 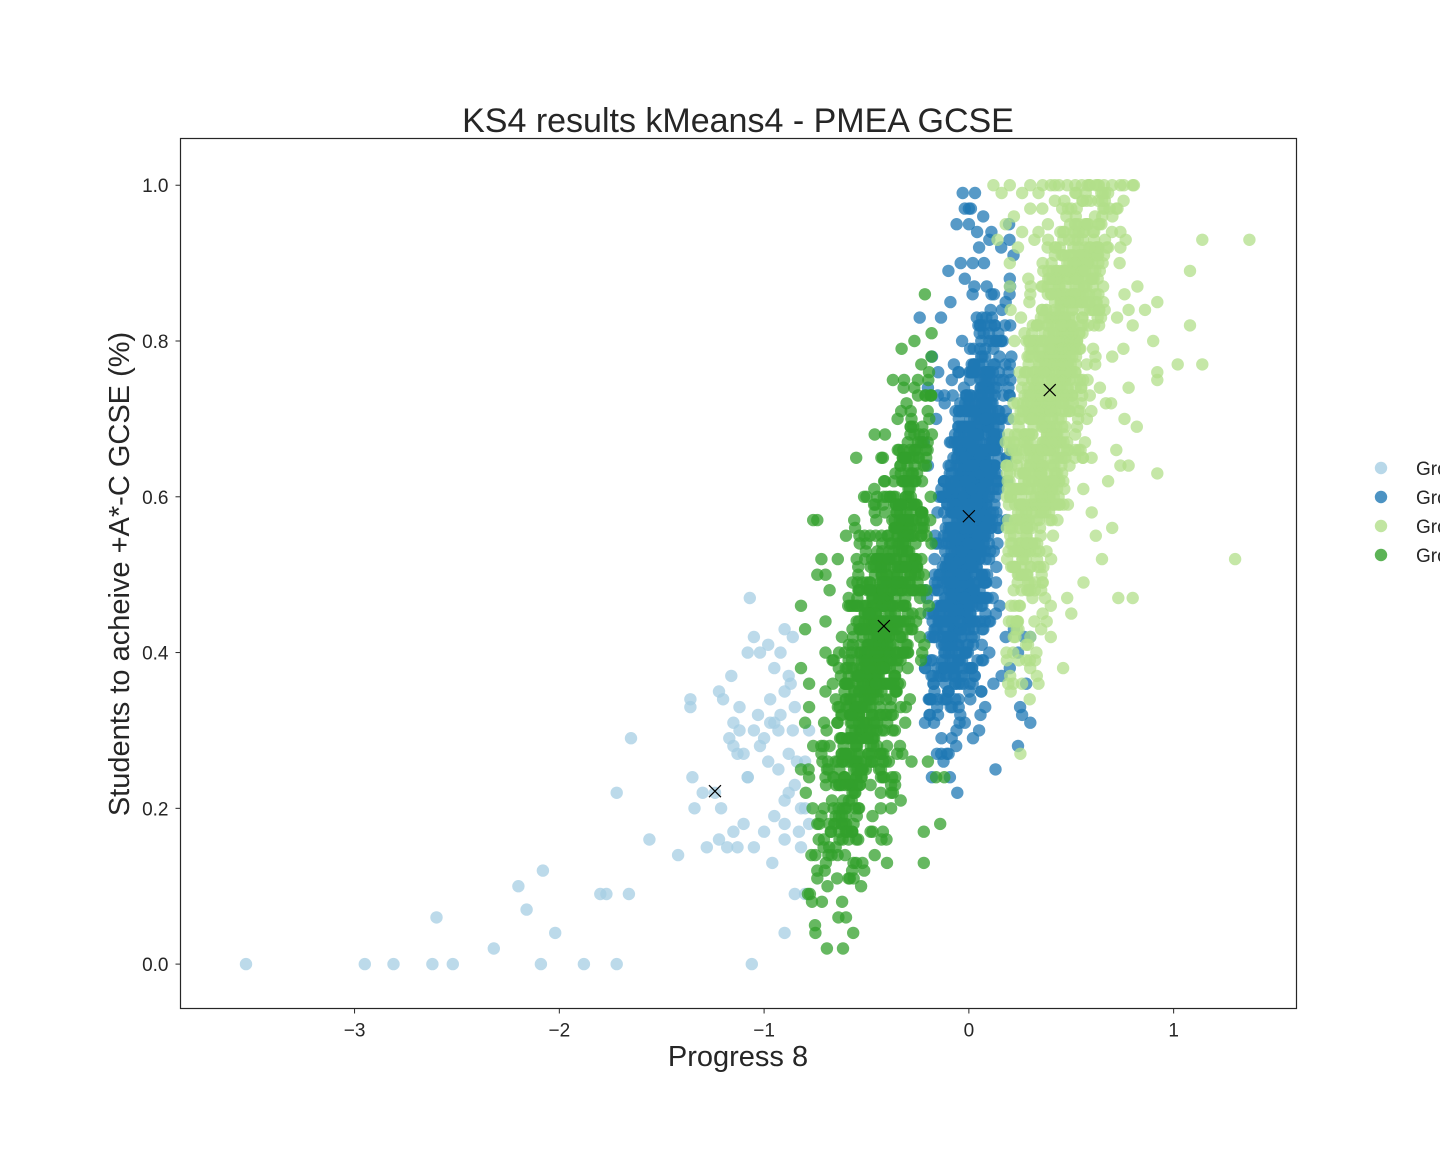 I want to click on series-3-points, so click(x=1121, y=469).